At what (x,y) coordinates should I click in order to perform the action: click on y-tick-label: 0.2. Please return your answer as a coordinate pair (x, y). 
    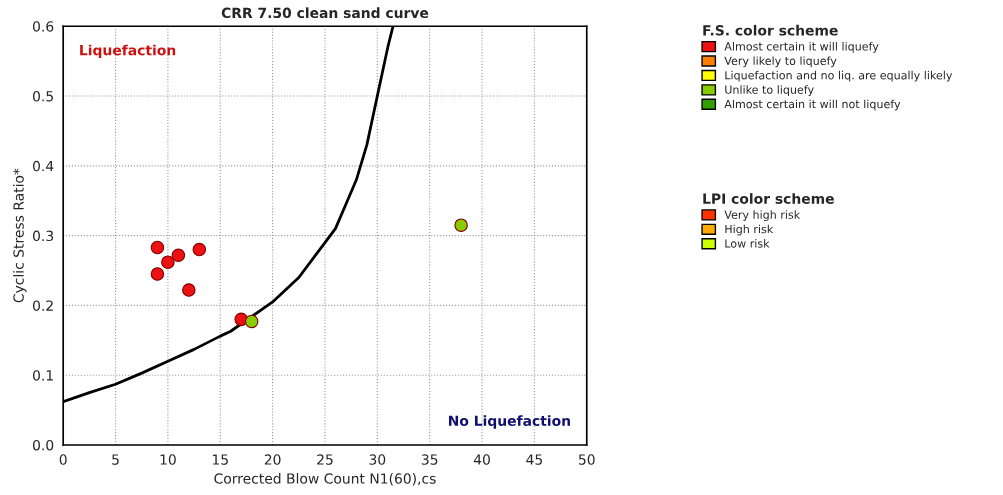
    Looking at the image, I should click on (42, 305).